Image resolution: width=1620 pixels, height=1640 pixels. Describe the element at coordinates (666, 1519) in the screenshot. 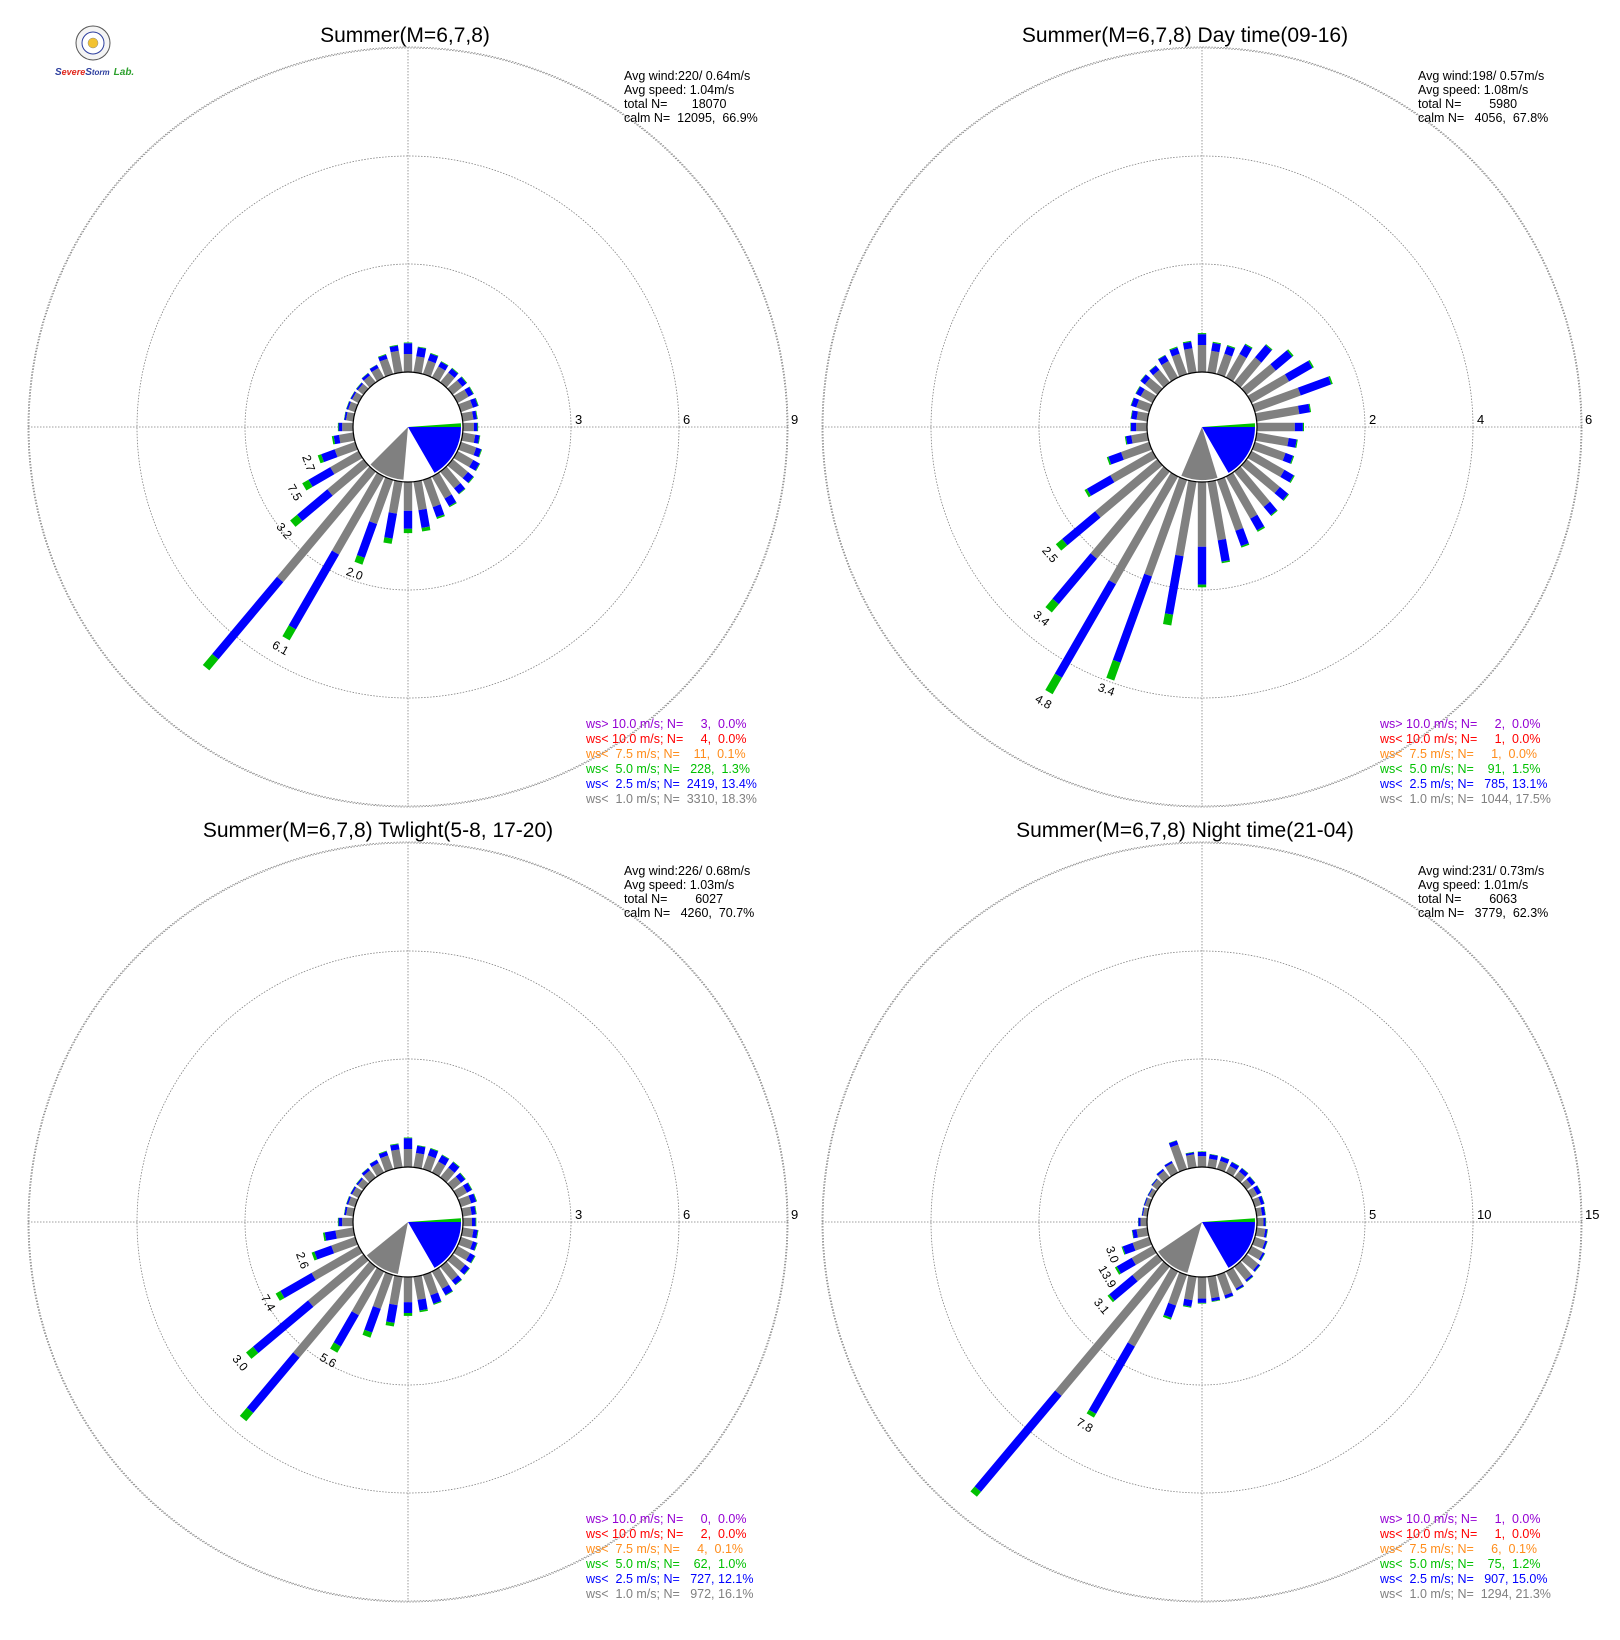

I see `legend-entry: ws> 10.0 m/s; N= 0, 0.0%` at that location.